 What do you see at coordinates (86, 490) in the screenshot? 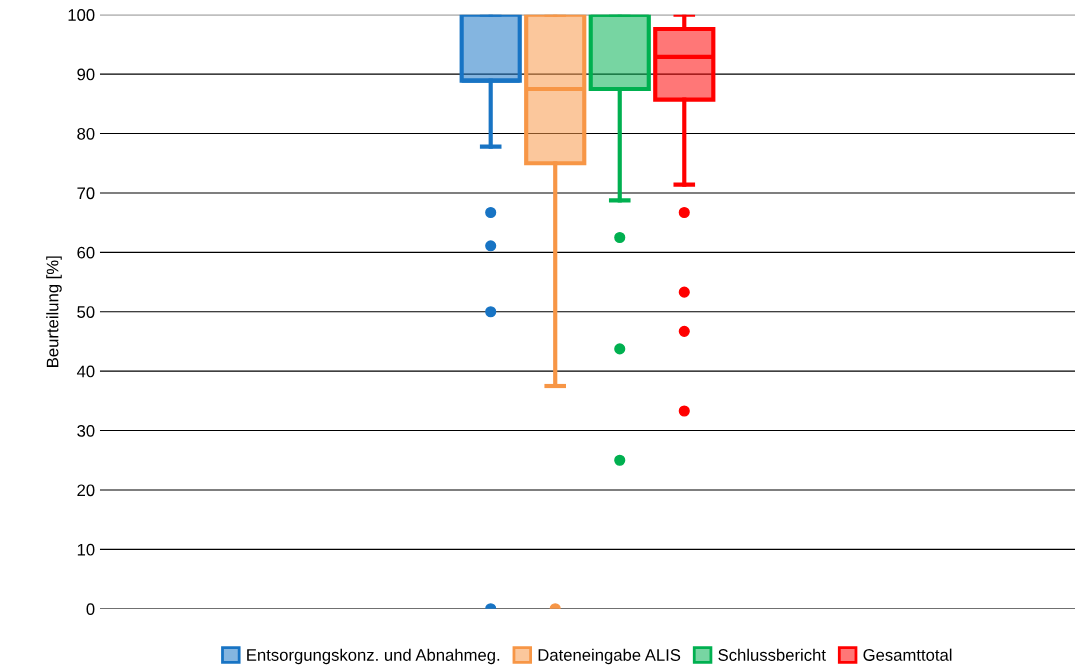
I see `y-tick-label: 20` at bounding box center [86, 490].